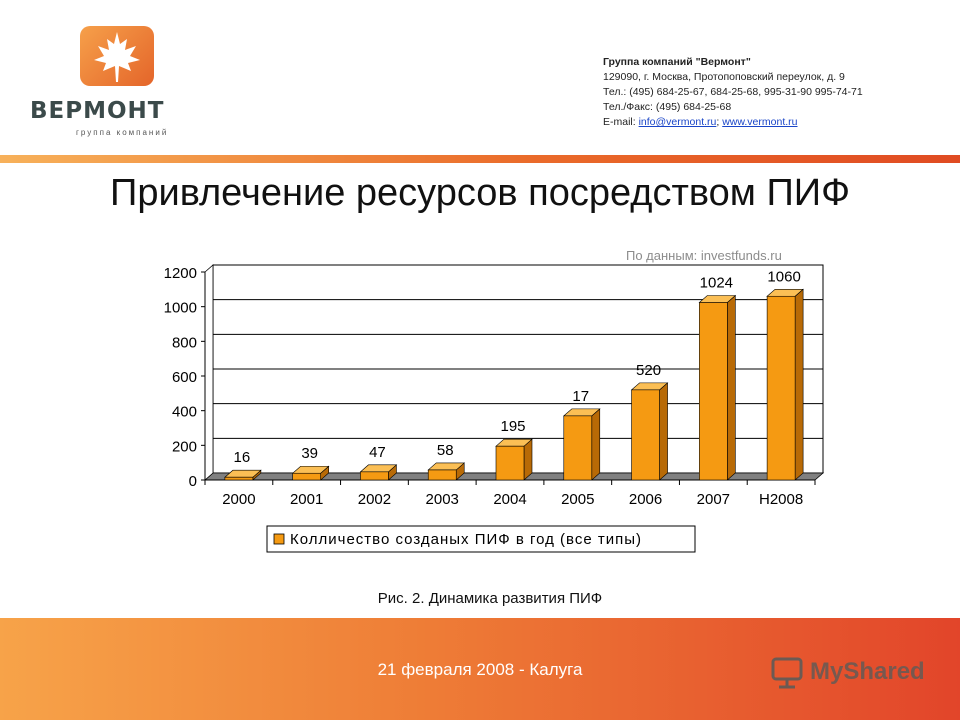 This screenshot has height=720, width=960. Describe the element at coordinates (122, 132) in the screenshot. I see `logo-subtitle: группа компаний` at that location.